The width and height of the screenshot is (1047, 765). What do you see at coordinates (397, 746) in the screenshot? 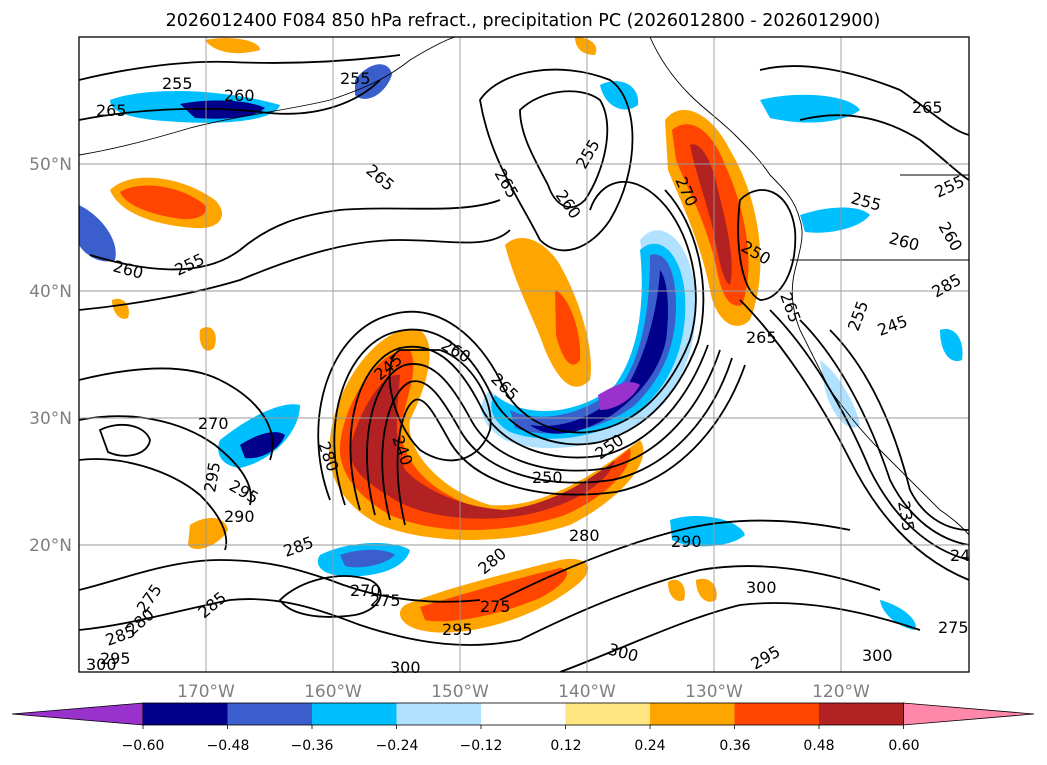
I see `colorbar-tick-label: −0.24` at bounding box center [397, 746].